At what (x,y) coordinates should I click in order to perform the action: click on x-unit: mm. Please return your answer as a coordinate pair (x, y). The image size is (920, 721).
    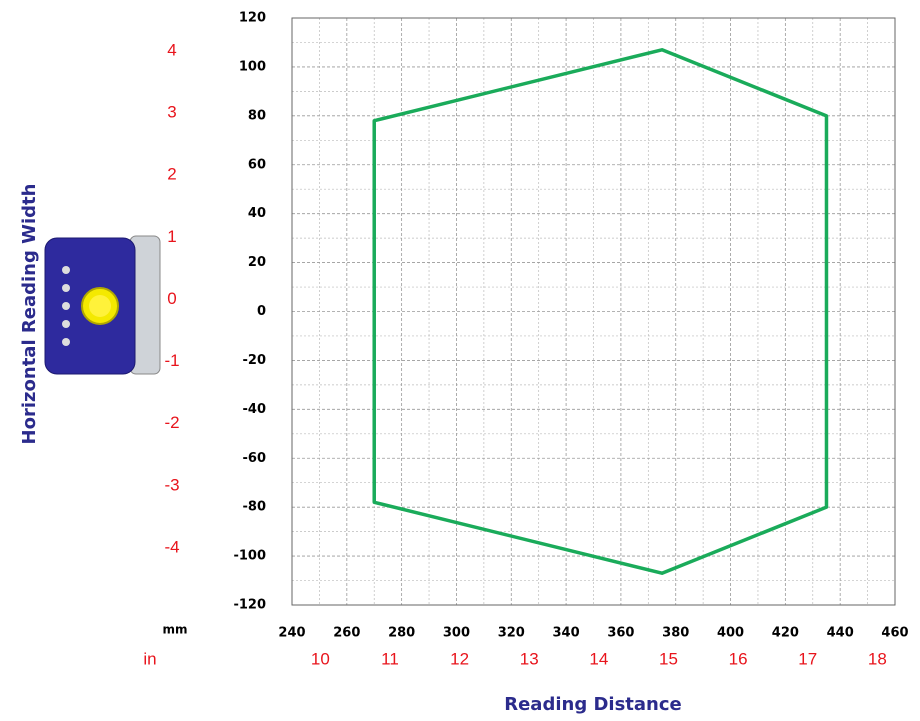
    Looking at the image, I should click on (174, 630).